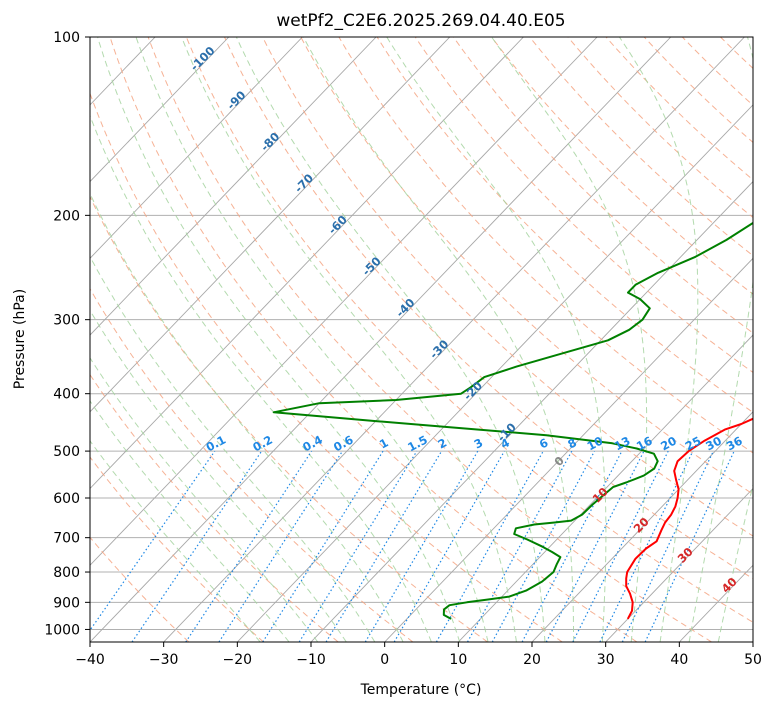 The width and height of the screenshot is (775, 708). I want to click on x-axis-label: Temperature (°C), so click(421, 690).